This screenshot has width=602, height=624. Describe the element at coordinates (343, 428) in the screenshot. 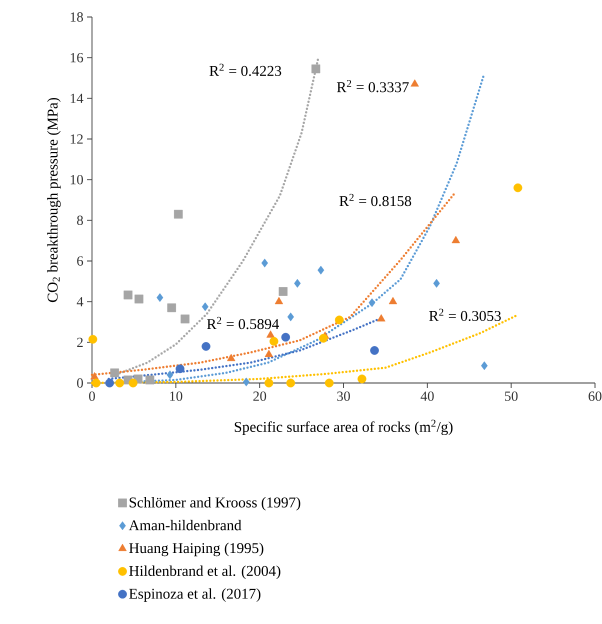

I see `x-axis-title: Specific surface area of rocks (m$^{2}$/g)` at that location.